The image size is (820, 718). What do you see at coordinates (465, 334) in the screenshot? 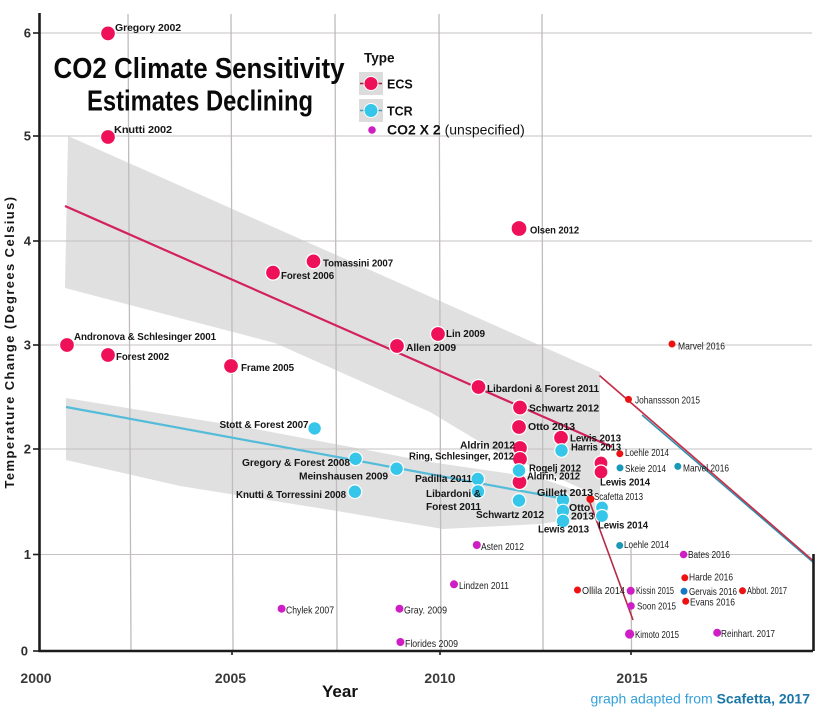
I see `svg-text: Lin 2009` at bounding box center [465, 334].